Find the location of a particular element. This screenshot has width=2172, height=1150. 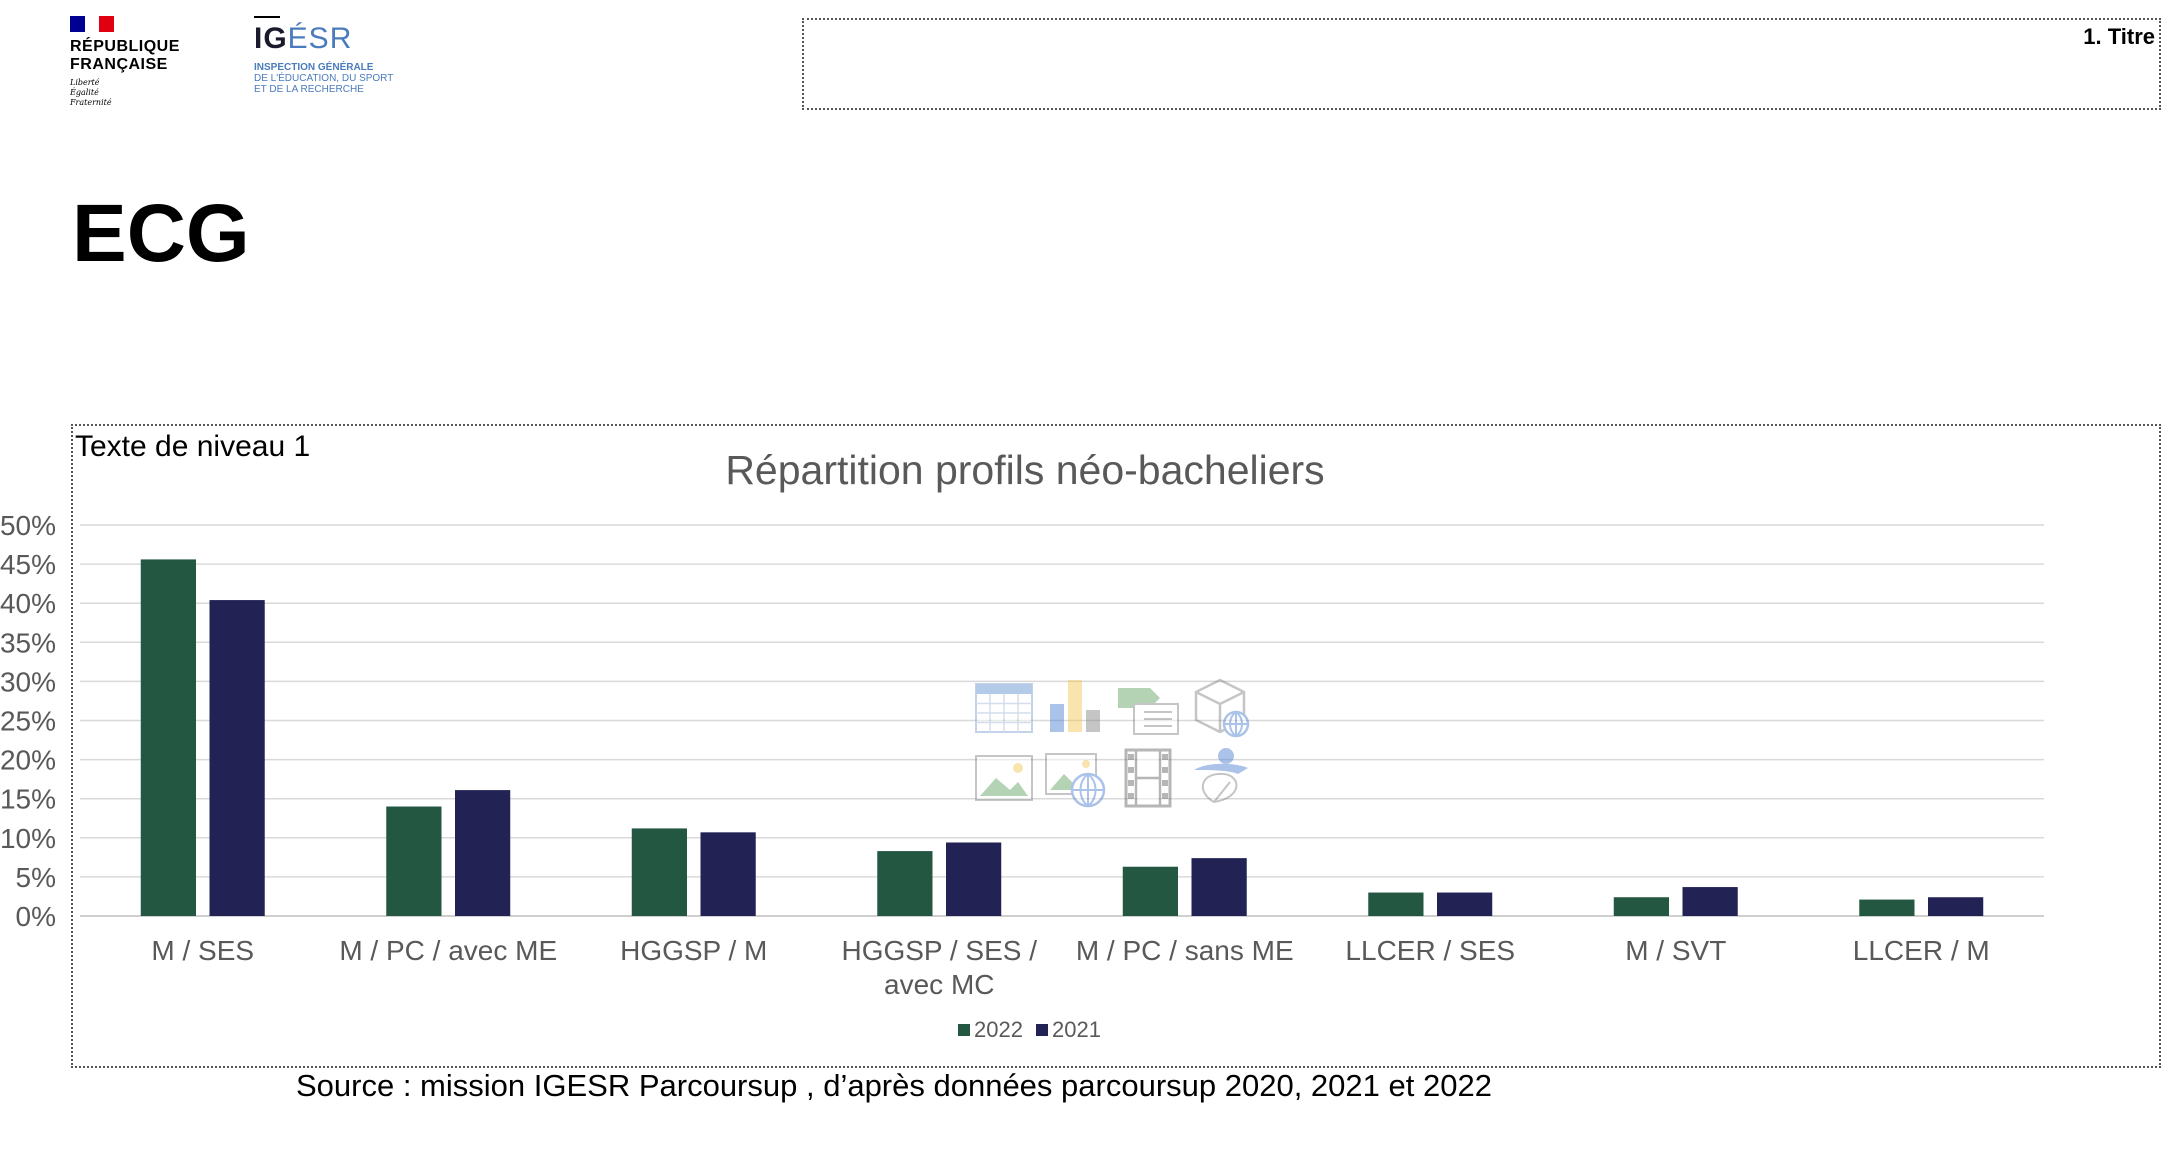

y-tick-label: 25% is located at coordinates (28, 721).